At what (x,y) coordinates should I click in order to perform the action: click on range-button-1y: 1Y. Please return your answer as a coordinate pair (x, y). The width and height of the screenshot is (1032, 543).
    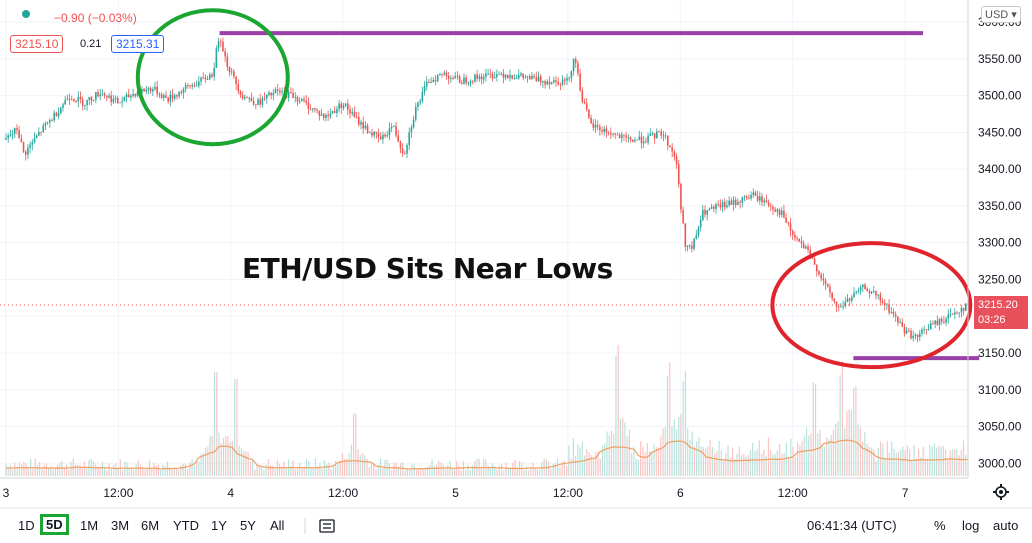
    Looking at the image, I should click on (219, 525).